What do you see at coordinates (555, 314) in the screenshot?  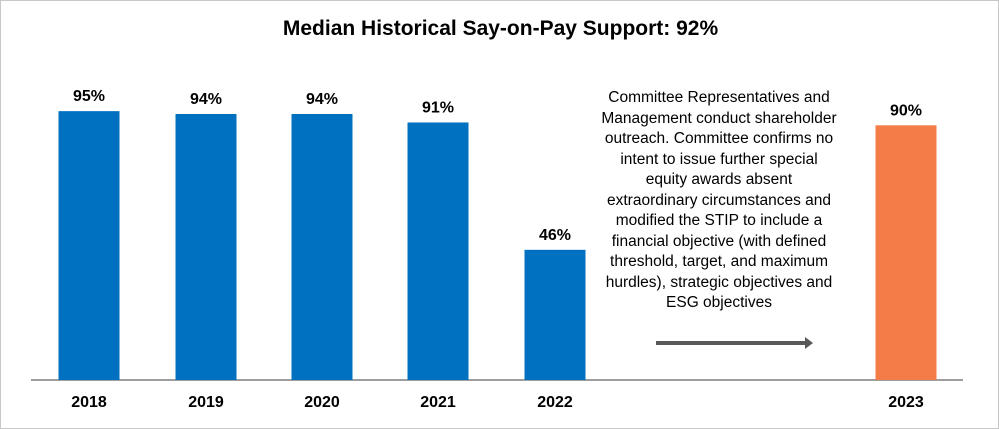 I see `bar-2022` at bounding box center [555, 314].